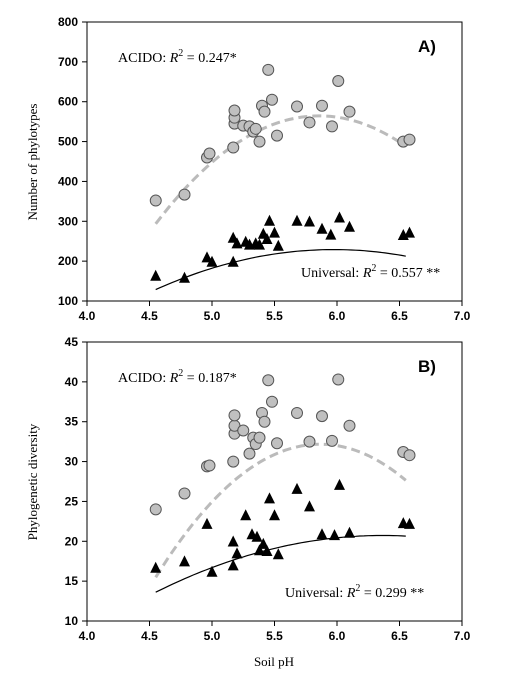  I want to click on universal-annotation: Universal: R2 = 0.299 **, so click(354, 592).